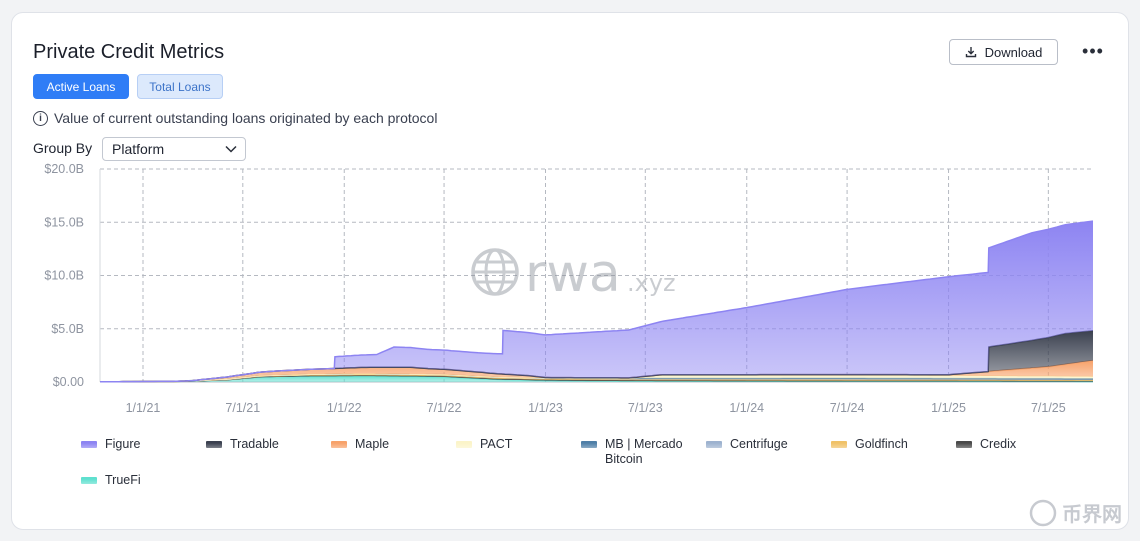 This screenshot has width=1140, height=541. I want to click on more-icon: •••, so click(1093, 50).